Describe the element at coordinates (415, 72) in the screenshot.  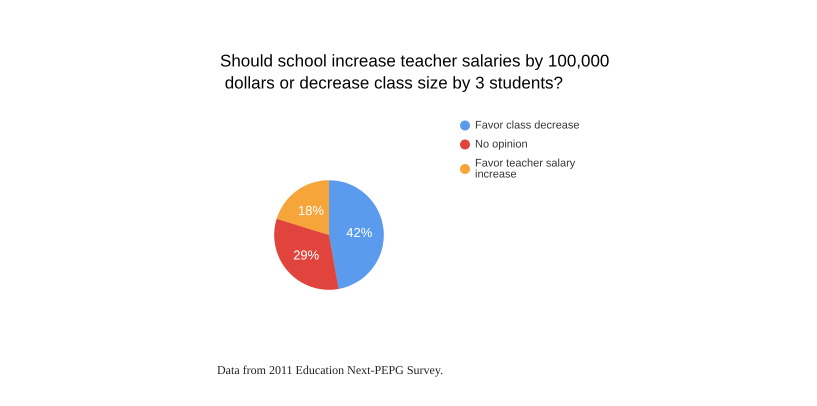
I see `chart-title: Should school increase teacher salaries by 100,000 dollars or decrease class size by 3 students?` at that location.